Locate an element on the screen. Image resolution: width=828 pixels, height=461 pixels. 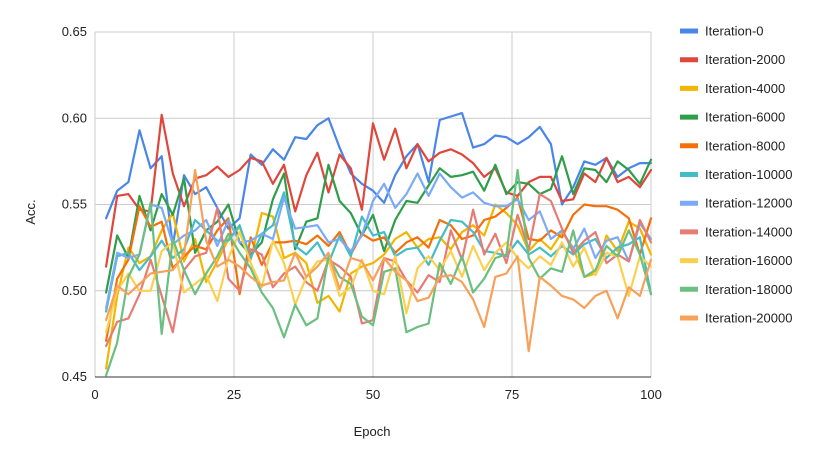
x-tick-label: 100 is located at coordinates (651, 394).